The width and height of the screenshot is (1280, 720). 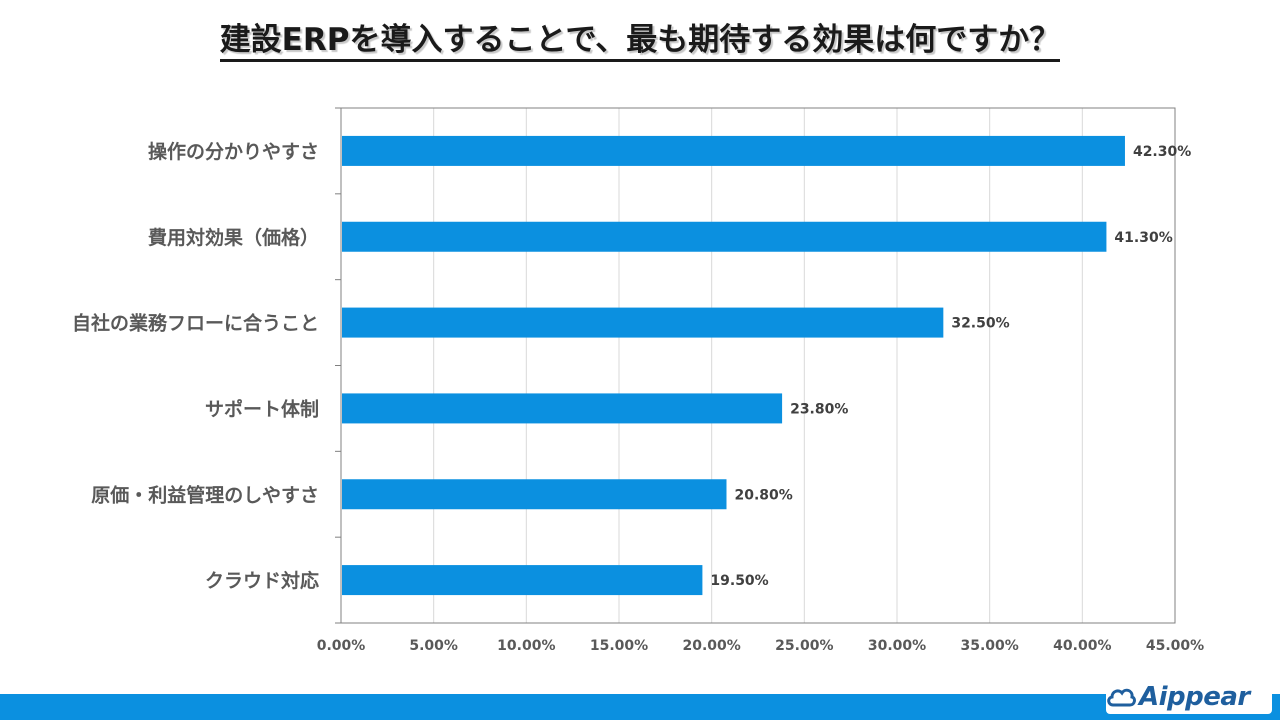 I want to click on x-tick-label: 0.00%, so click(x=341, y=646).